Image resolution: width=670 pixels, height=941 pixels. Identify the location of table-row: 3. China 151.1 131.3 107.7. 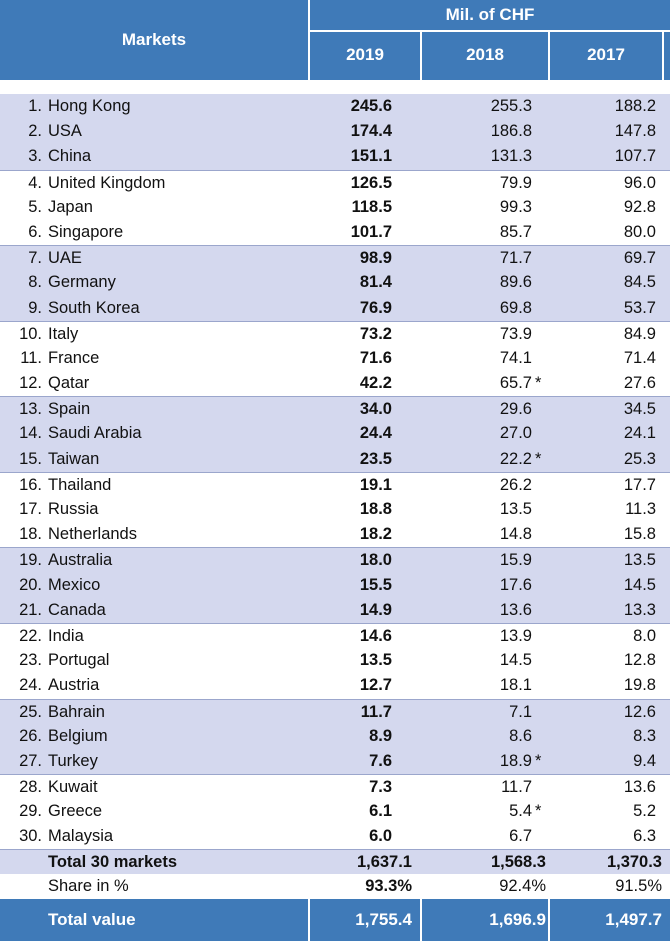
(335, 157).